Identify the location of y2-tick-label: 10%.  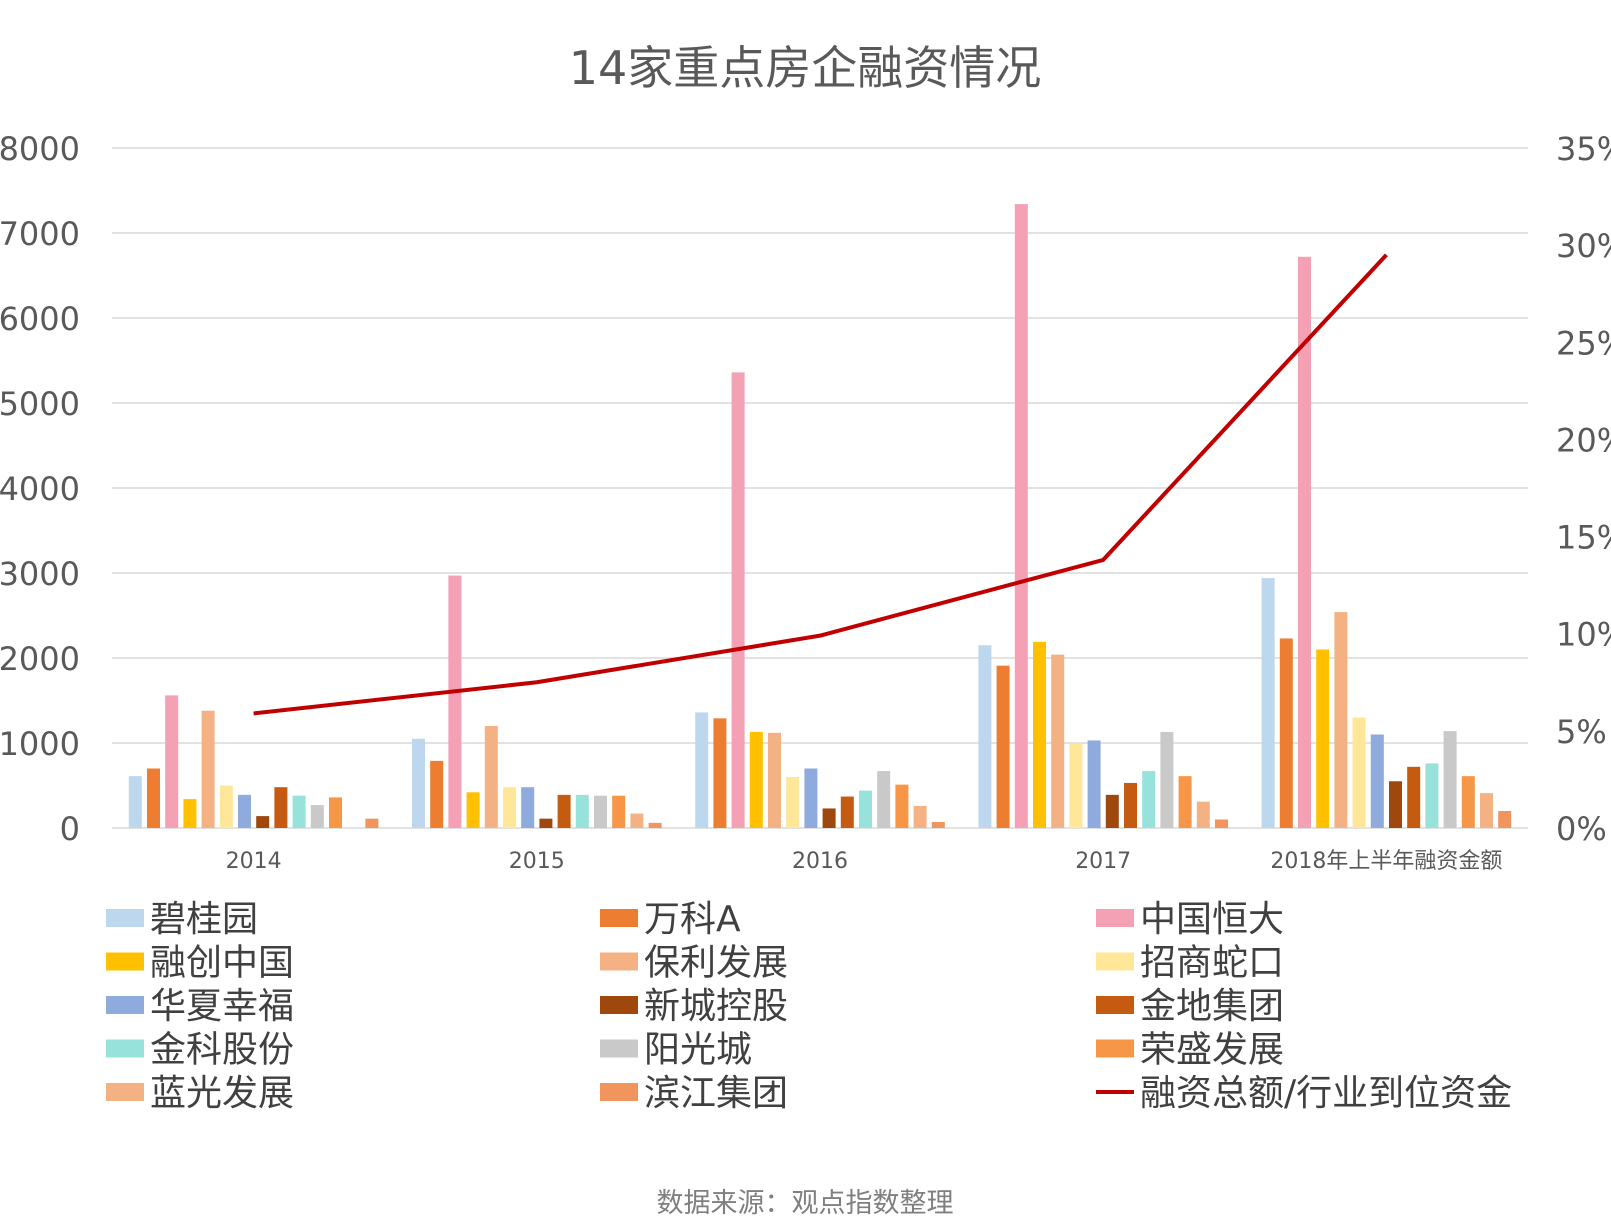
(1583, 635).